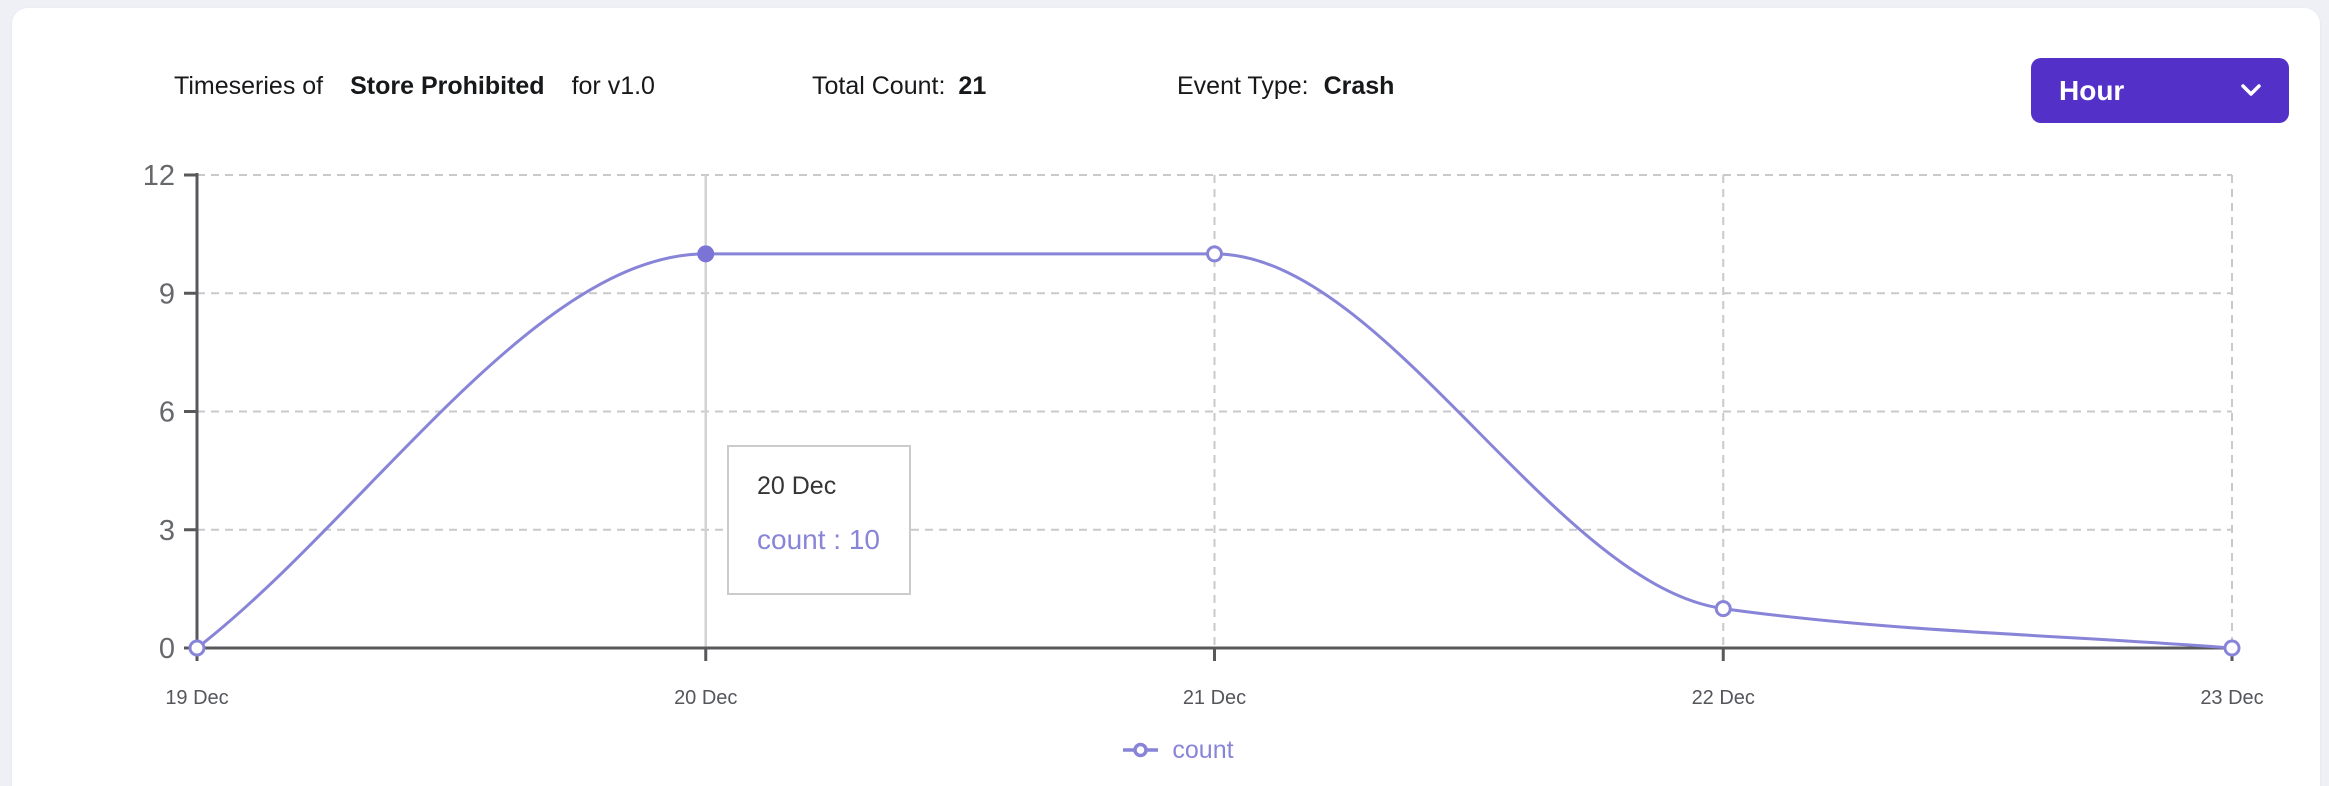 The height and width of the screenshot is (786, 2329). Describe the element at coordinates (972, 86) in the screenshot. I see `total-count-value: 21` at that location.